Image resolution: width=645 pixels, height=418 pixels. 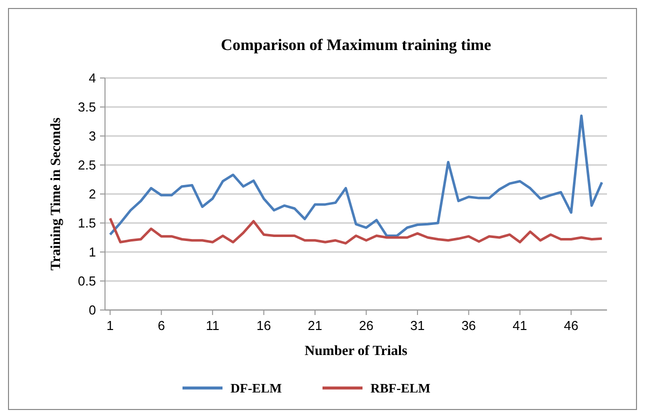 I want to click on x-tick-label: 36, so click(x=468, y=325).